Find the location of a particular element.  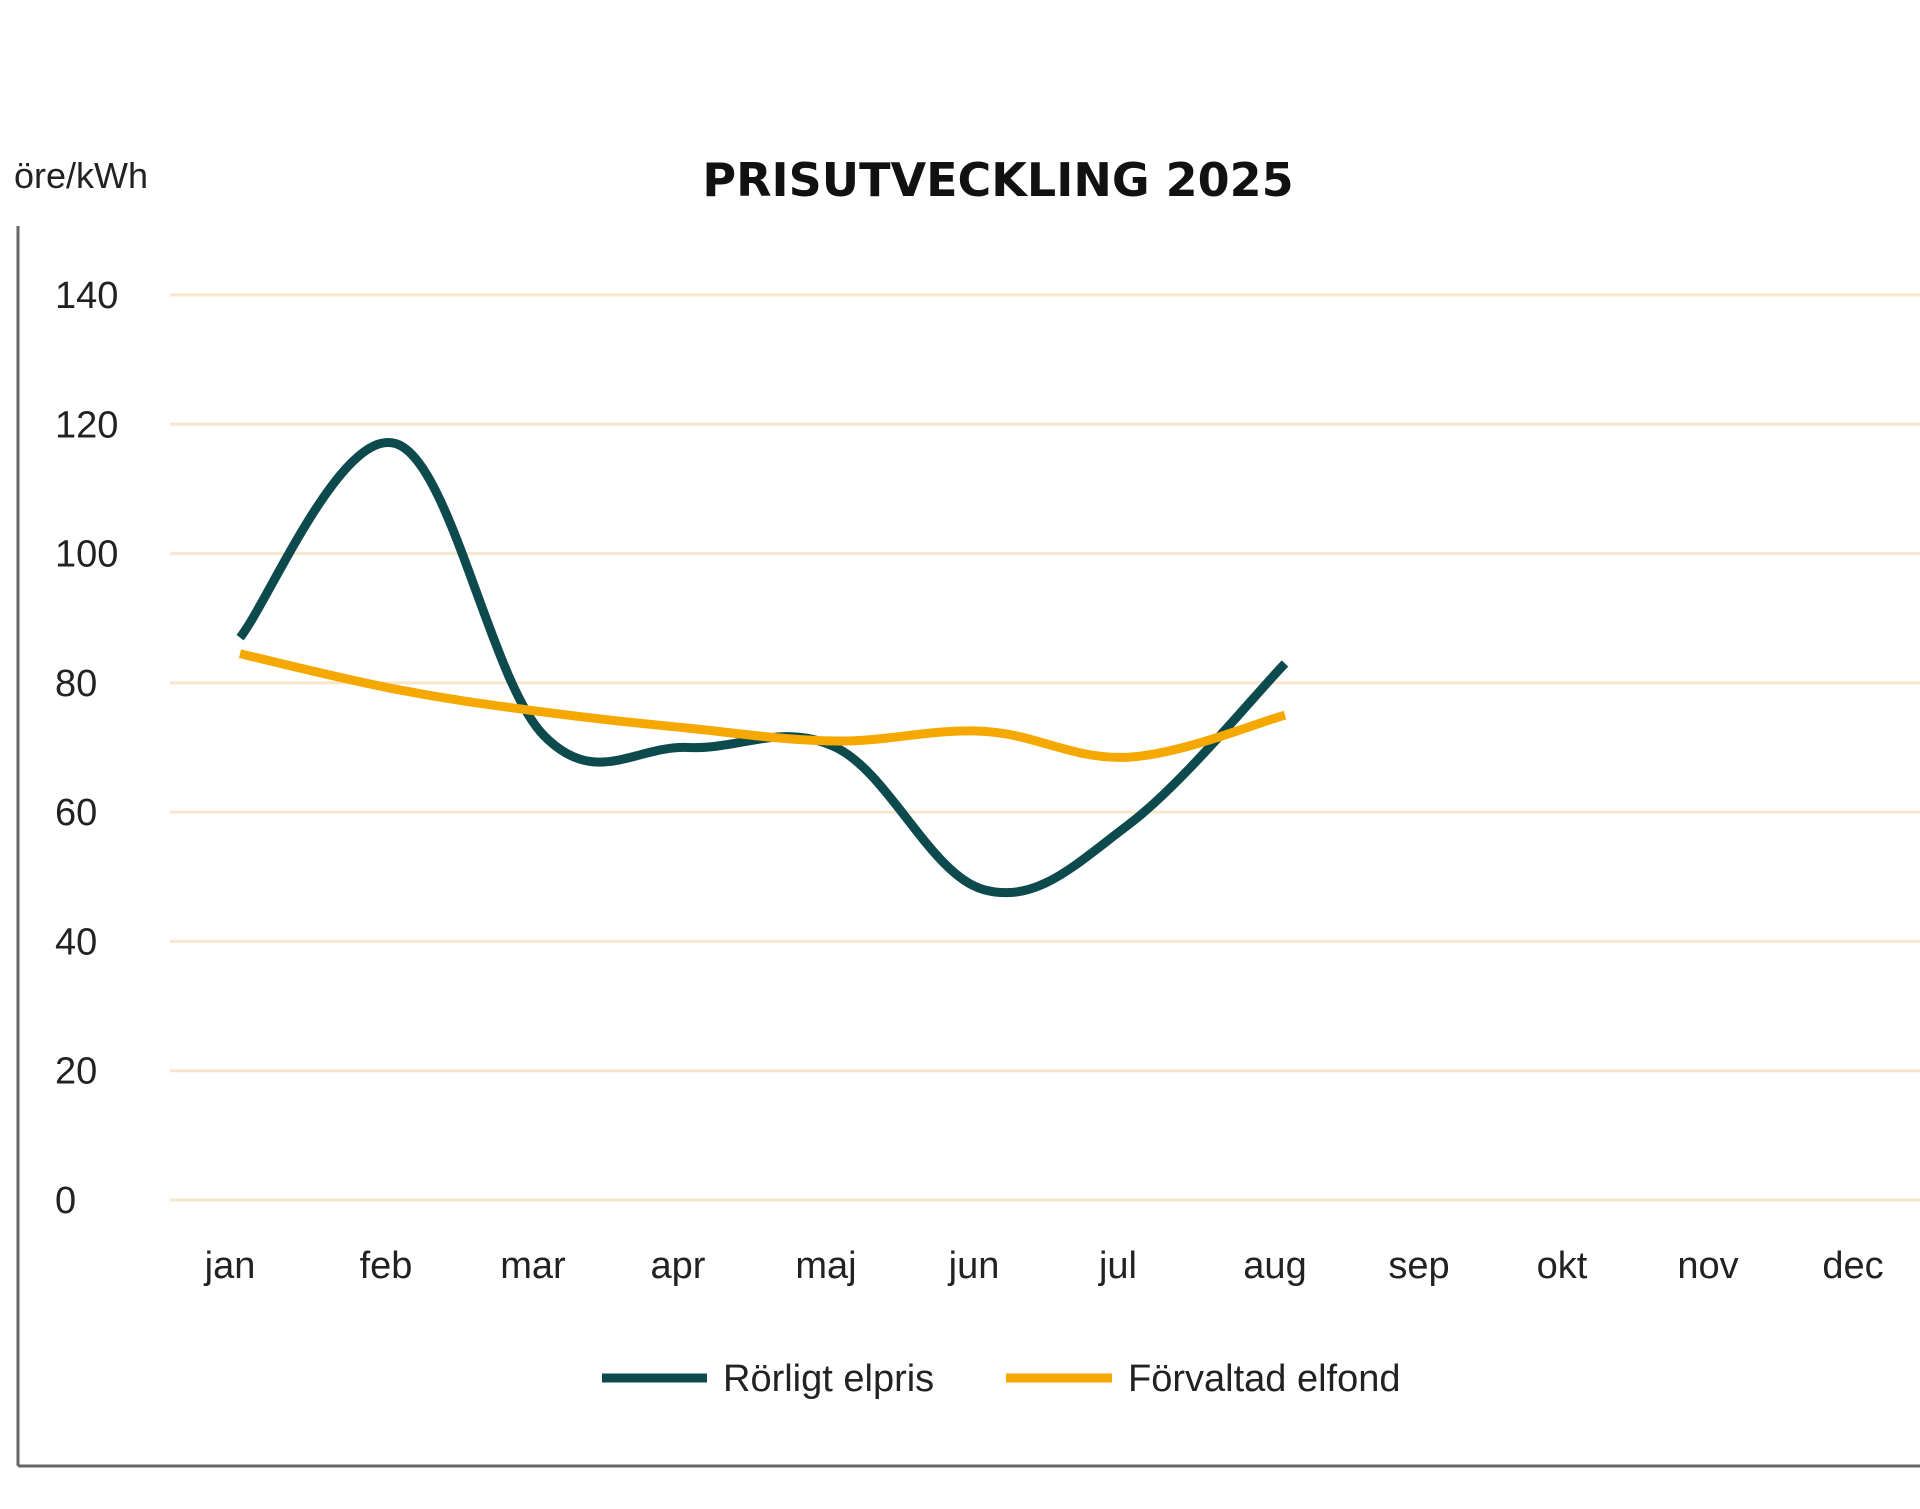

chart-title: PRISUTVECKLING 2025 is located at coordinates (997, 180).